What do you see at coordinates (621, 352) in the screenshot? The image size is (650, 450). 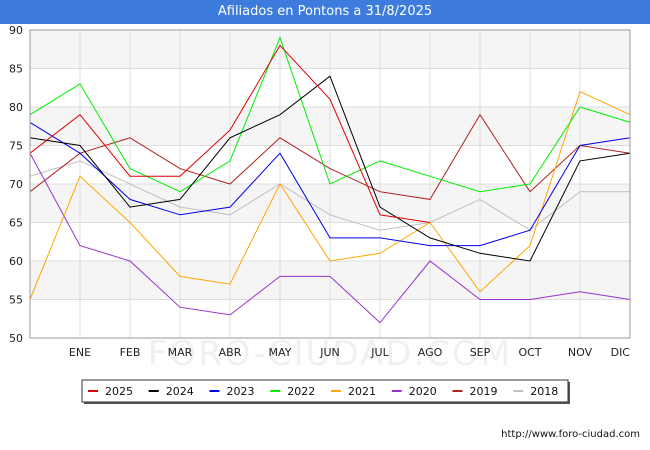 I see `x-tick-label: DIC` at bounding box center [621, 352].